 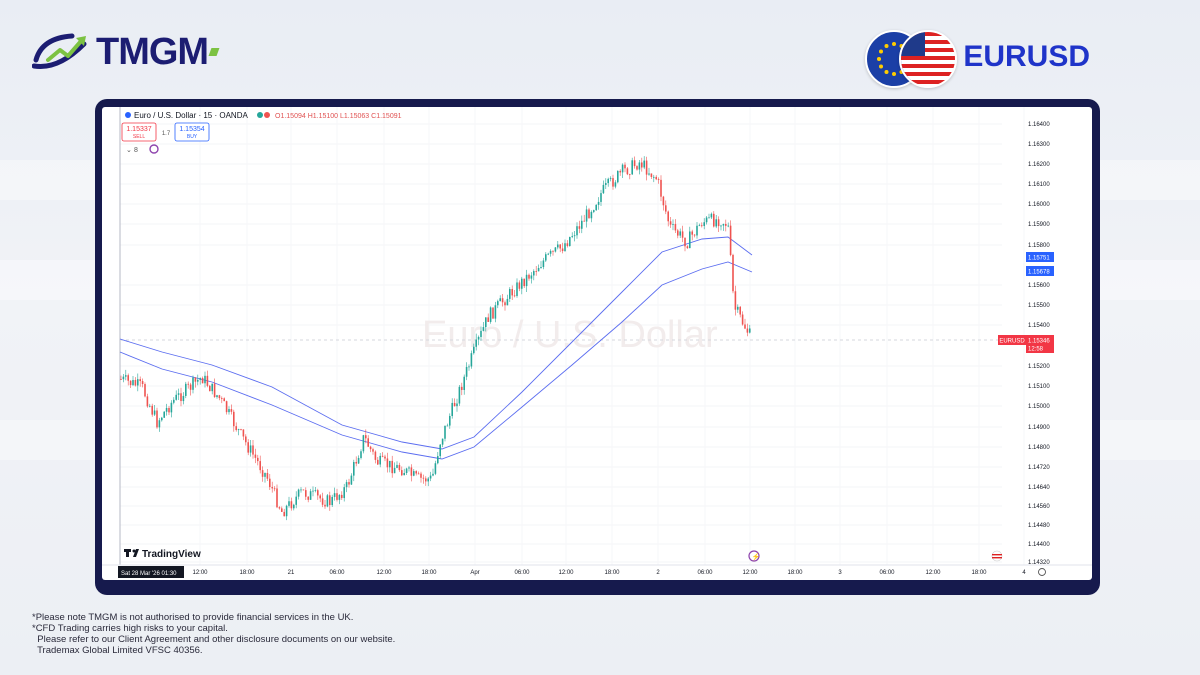 I want to click on time-tick-label: 12:00, so click(x=566, y=573).